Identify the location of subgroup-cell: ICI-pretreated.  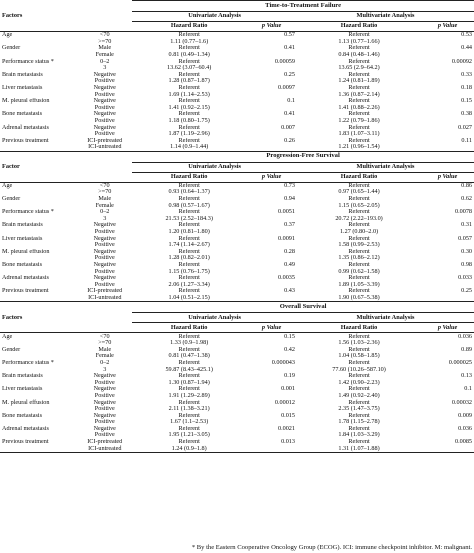
(105, 442).